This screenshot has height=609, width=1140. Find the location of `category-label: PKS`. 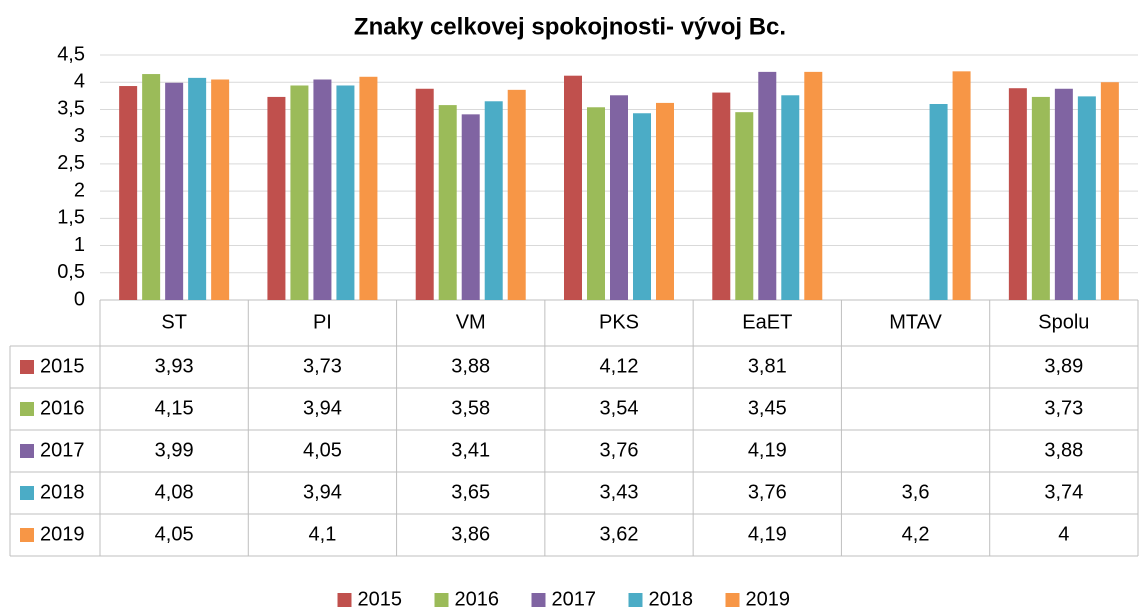

category-label: PKS is located at coordinates (619, 322).